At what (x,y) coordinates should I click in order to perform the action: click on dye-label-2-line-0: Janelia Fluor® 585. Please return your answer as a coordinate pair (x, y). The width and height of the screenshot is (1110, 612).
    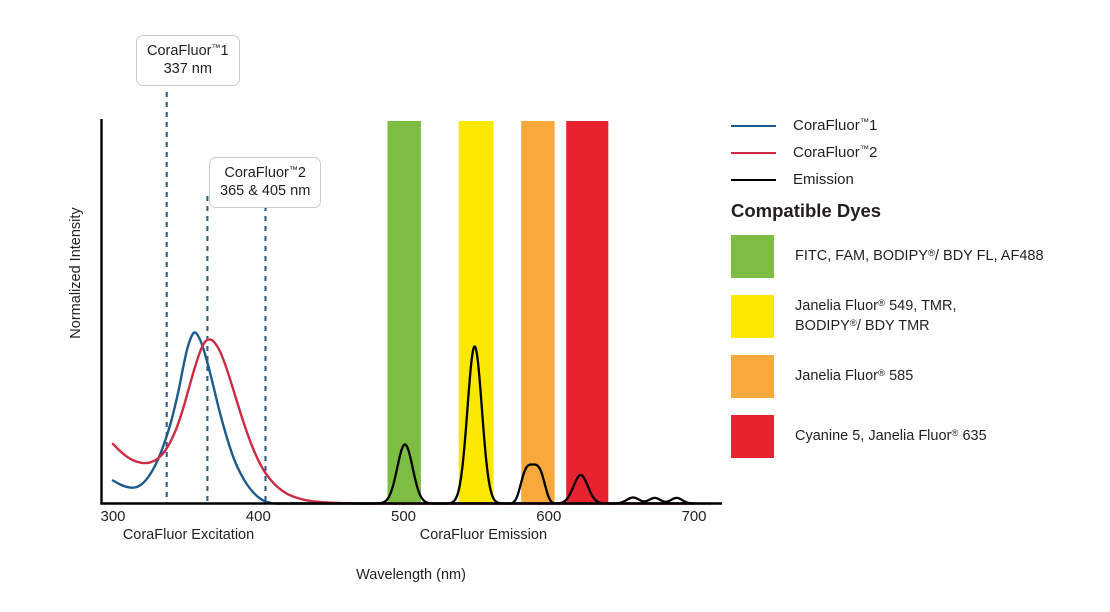
    Looking at the image, I should click on (854, 375).